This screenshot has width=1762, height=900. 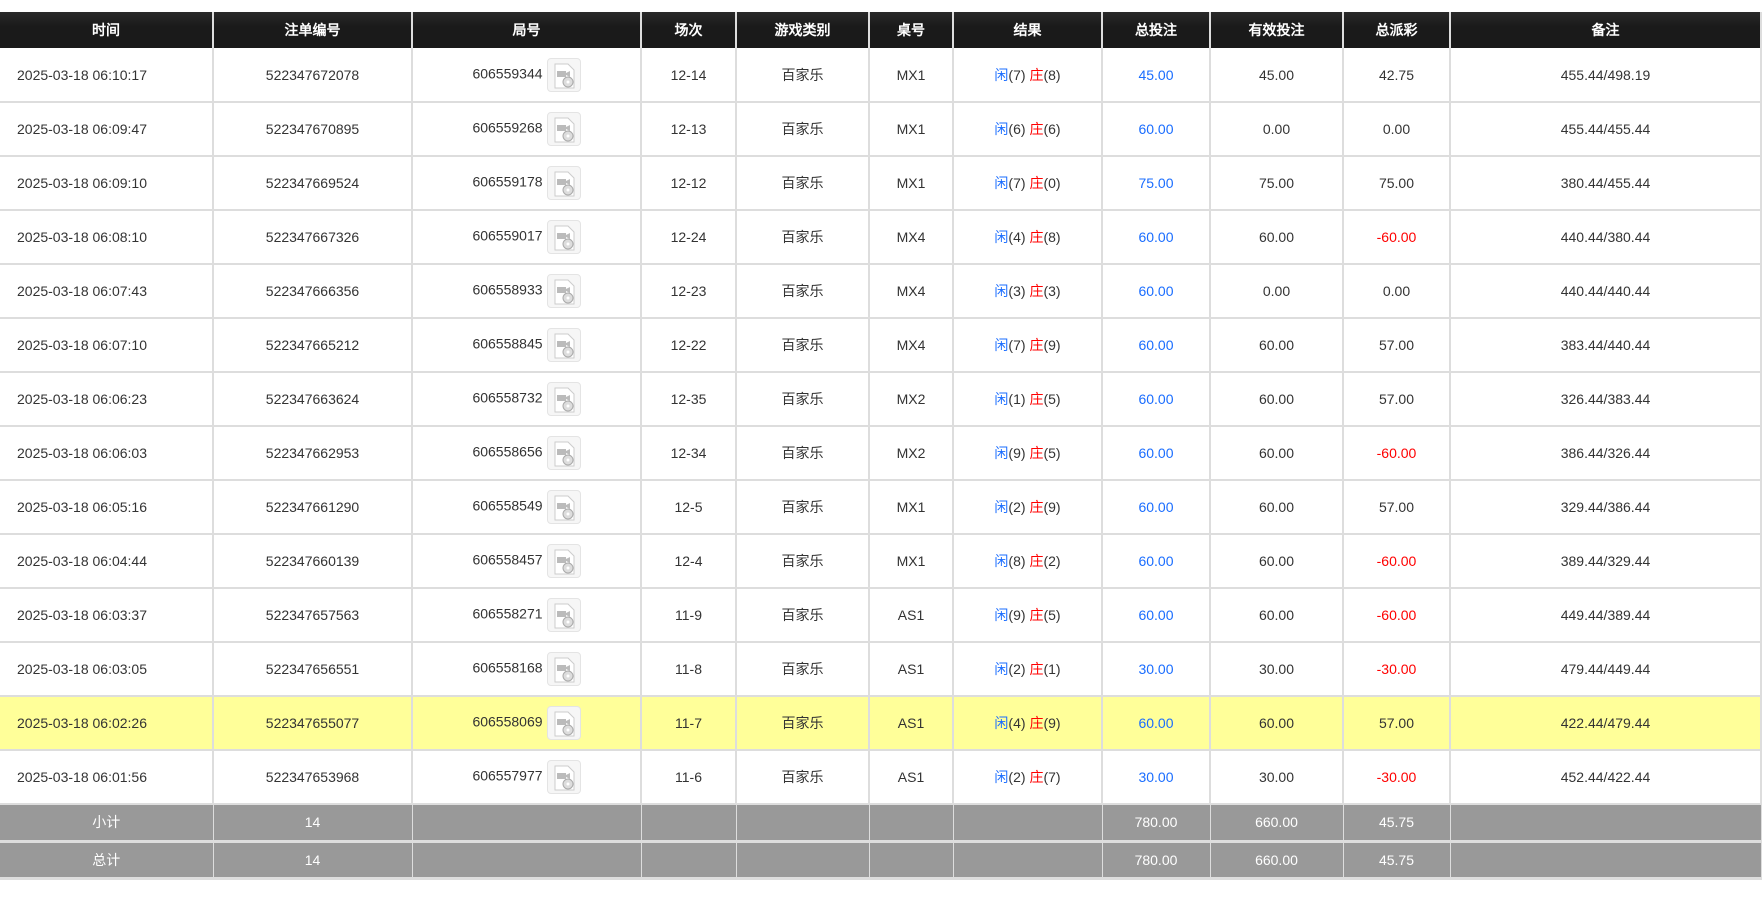 I want to click on summary-count: 14, so click(x=313, y=860).